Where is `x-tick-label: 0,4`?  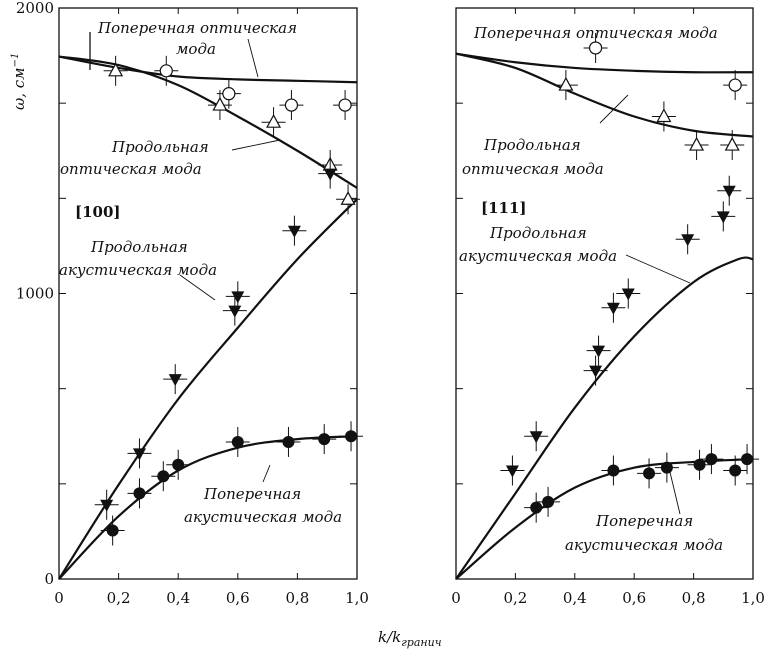 x-tick-label: 0,4 is located at coordinates (178, 598).